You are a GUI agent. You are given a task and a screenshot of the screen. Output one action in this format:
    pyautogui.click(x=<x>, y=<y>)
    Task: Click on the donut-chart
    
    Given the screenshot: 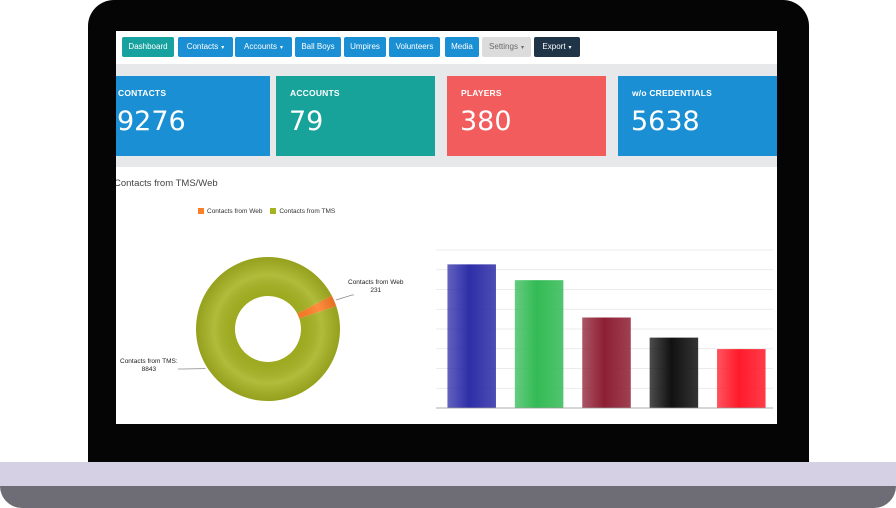 What is the action you would take?
    pyautogui.click(x=266, y=329)
    